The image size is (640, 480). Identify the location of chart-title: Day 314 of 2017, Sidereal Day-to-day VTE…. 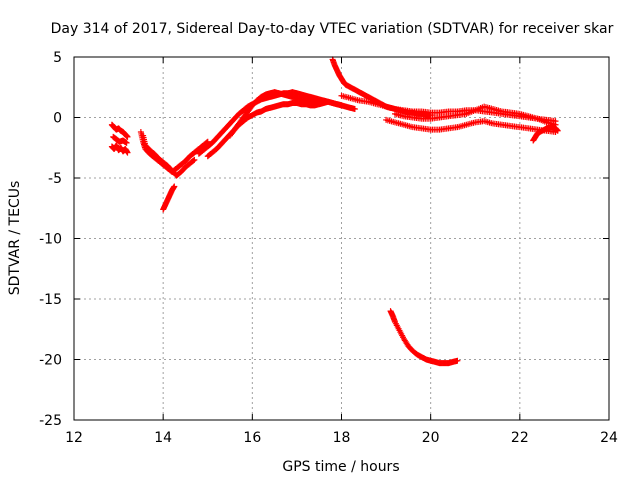
(332, 29).